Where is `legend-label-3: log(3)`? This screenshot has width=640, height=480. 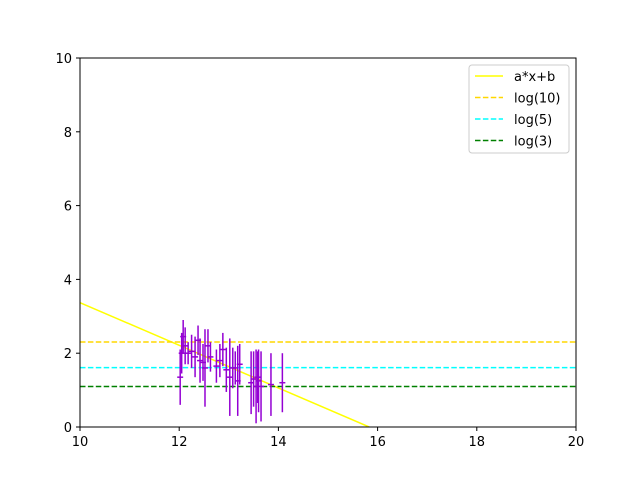
legend-label-3: log(3) is located at coordinates (533, 142).